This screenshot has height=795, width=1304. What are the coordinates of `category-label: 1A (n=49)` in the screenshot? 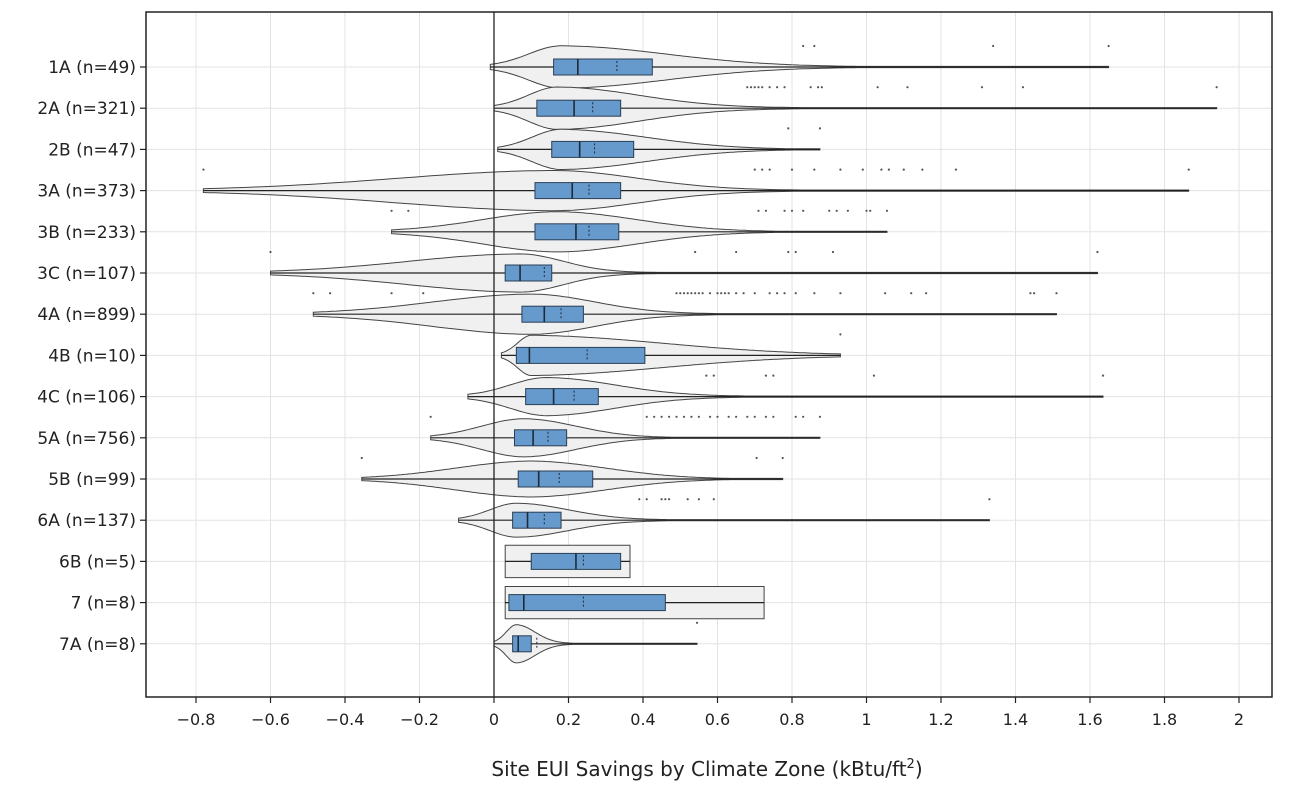 It's located at (92, 68).